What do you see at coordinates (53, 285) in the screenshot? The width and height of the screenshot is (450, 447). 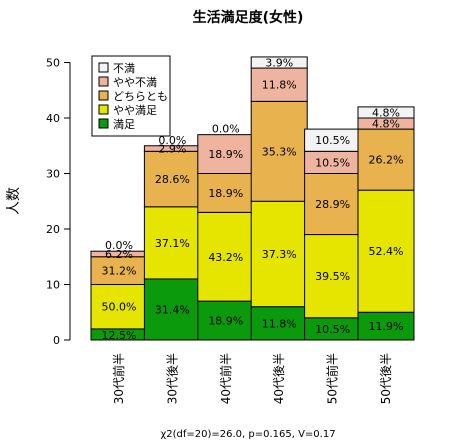 I see `y-tick-label: 10` at bounding box center [53, 285].